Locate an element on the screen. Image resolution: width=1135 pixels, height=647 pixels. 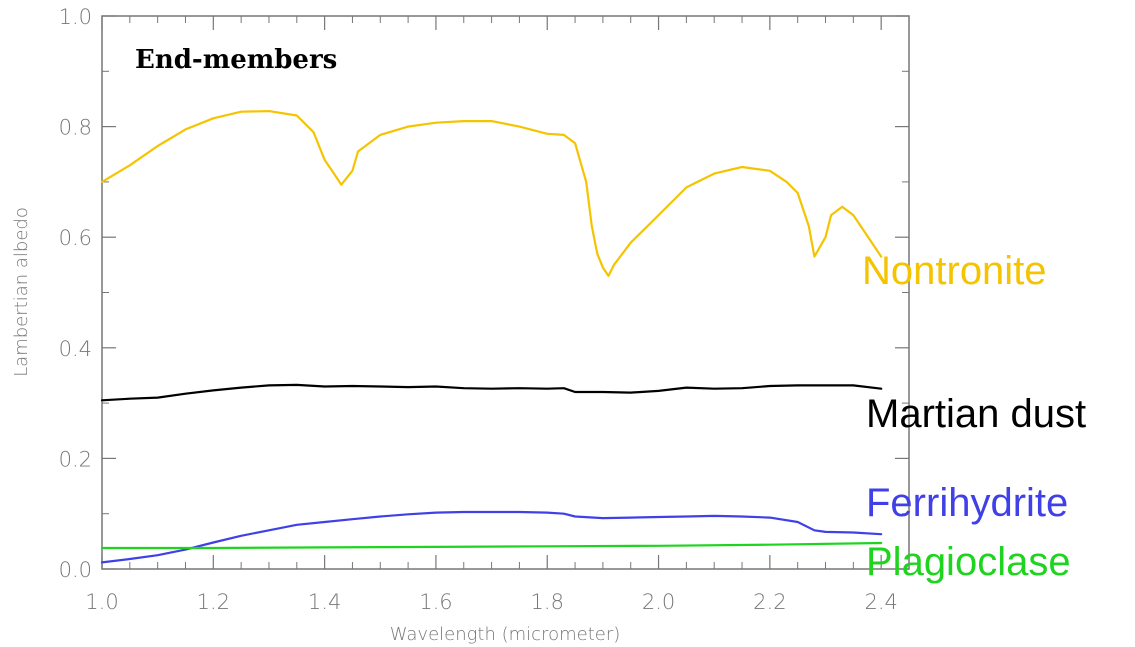
x-tick-label: 2.4 is located at coordinates (880, 602).